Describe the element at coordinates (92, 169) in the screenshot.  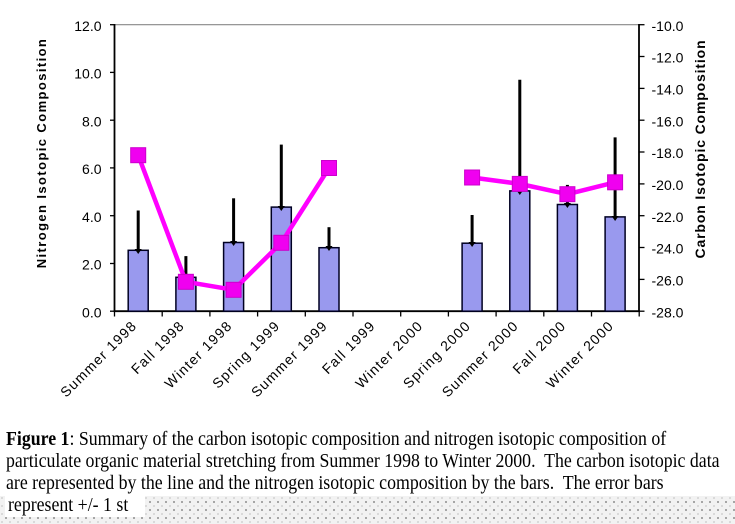
I see `svg-text: 6.0` at that location.